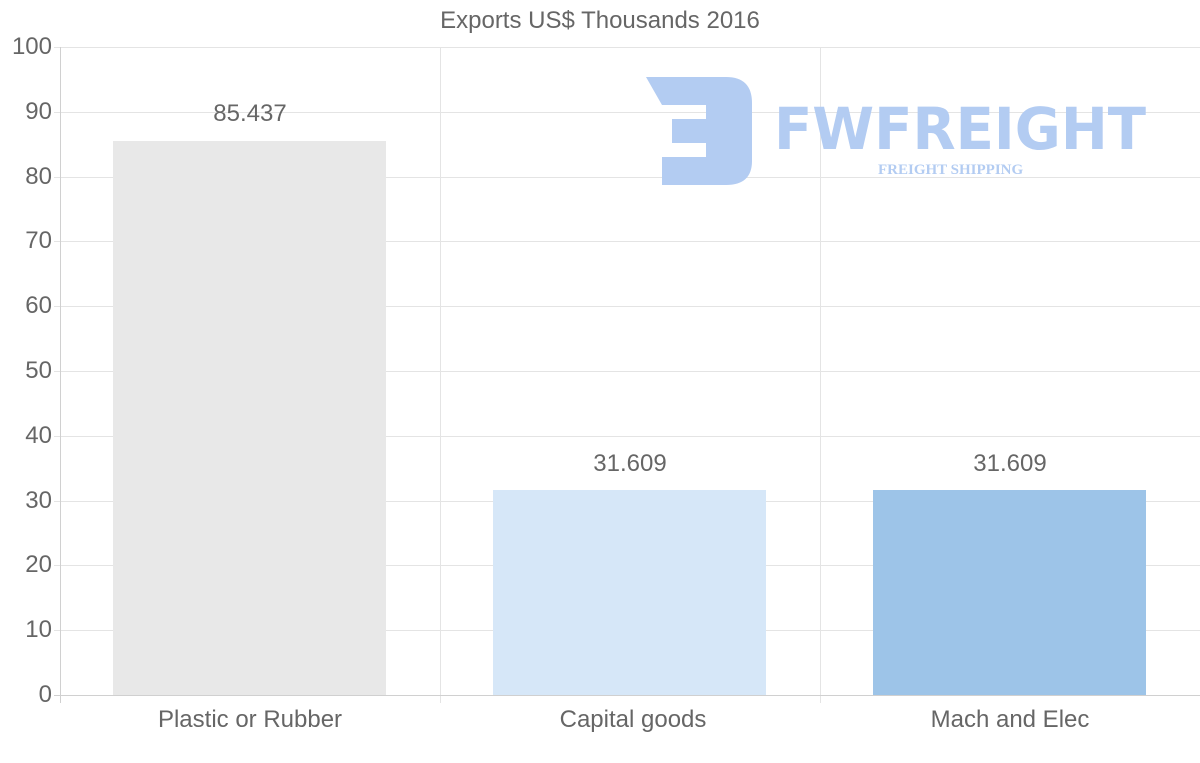 The width and height of the screenshot is (1200, 763). I want to click on ytick-label: 0, so click(45, 694).